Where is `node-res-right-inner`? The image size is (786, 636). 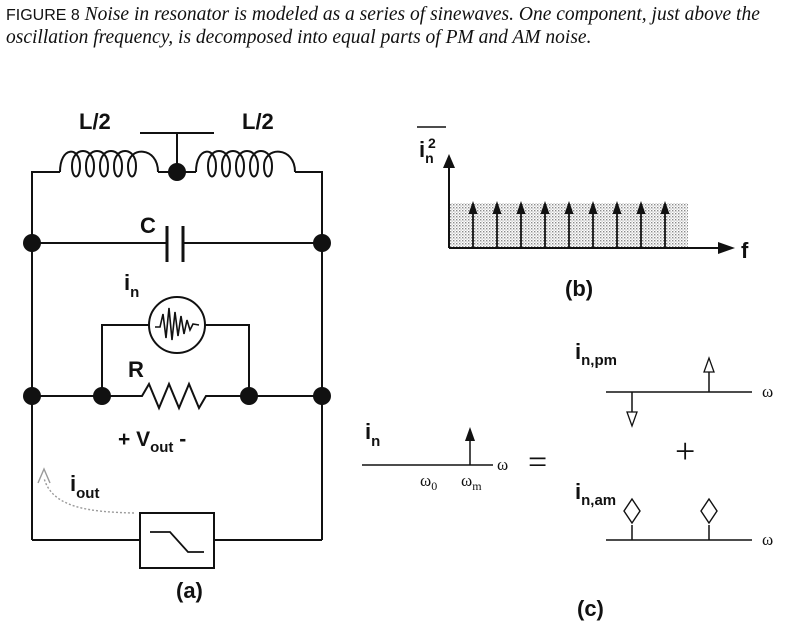
node-res-right-inner is located at coordinates (249, 396).